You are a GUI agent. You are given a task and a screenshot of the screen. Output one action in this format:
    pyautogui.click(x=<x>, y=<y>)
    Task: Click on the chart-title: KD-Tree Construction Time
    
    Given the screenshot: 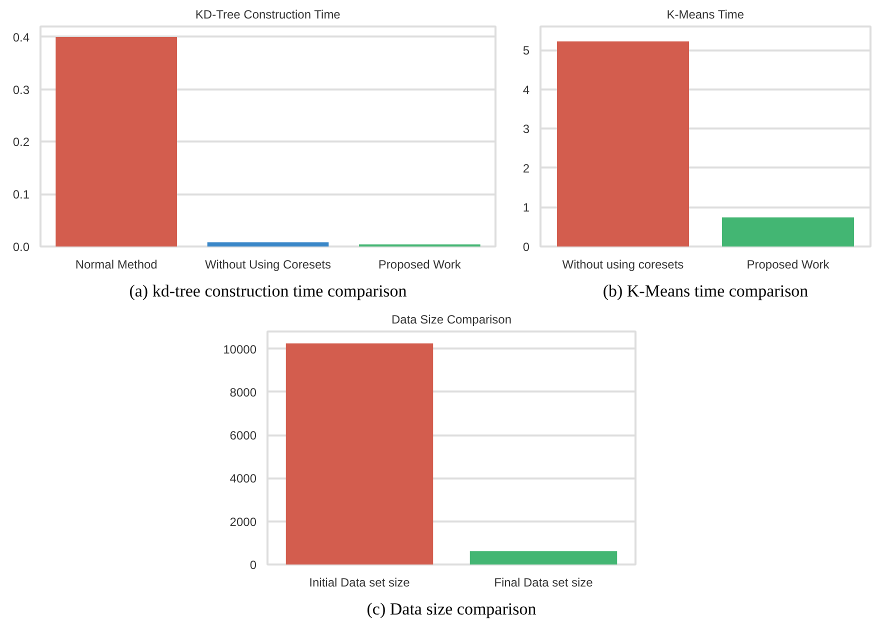 What is the action you would take?
    pyautogui.click(x=268, y=15)
    